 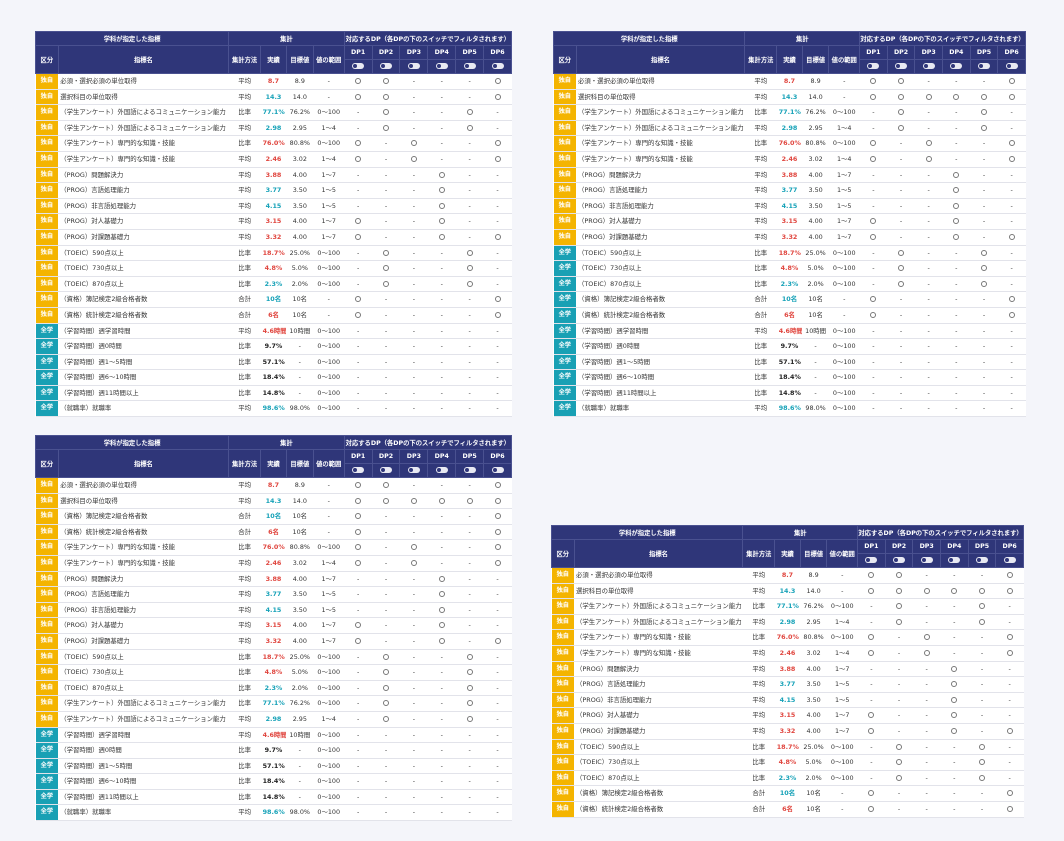 What do you see at coordinates (815, 206) in the screenshot?
I see `target-value: 3.50` at bounding box center [815, 206].